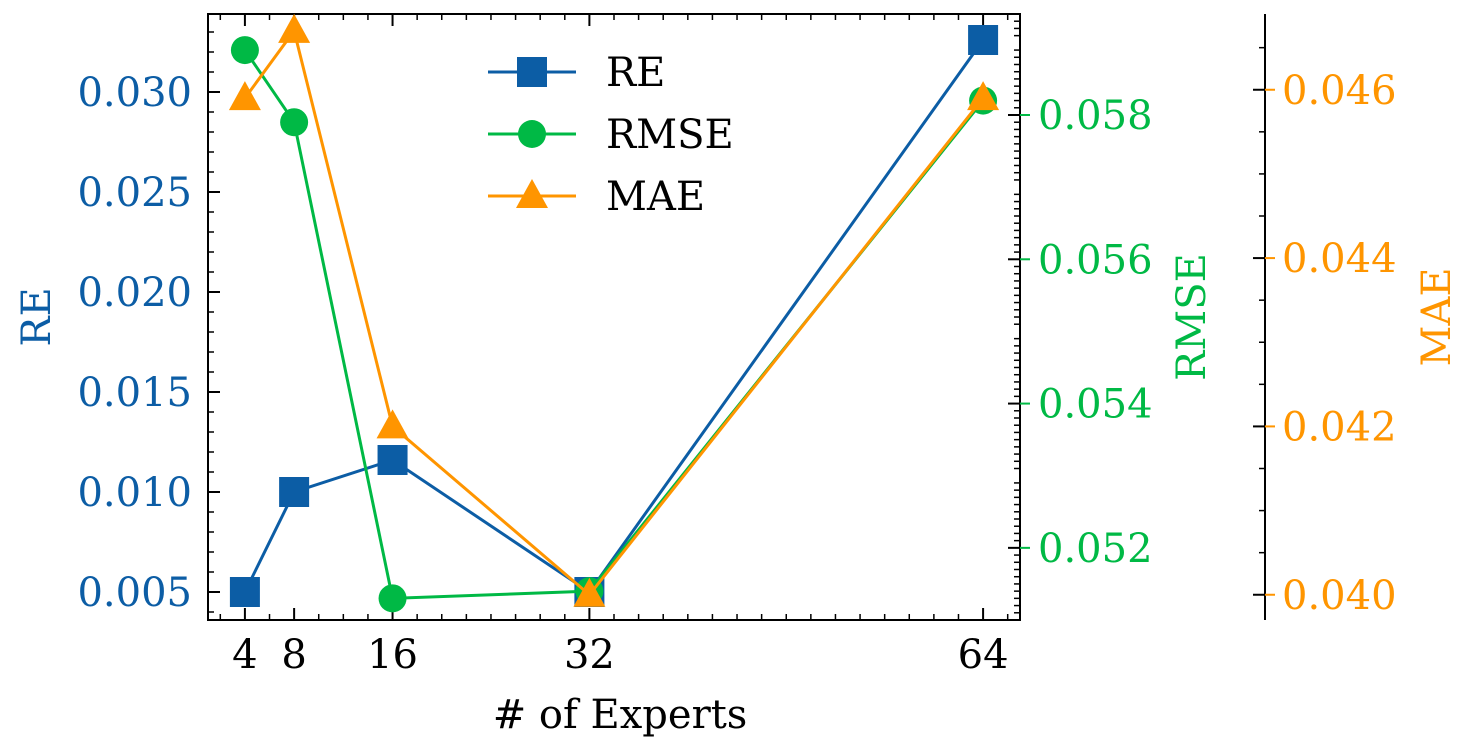 This screenshot has height=751, width=1472. I want to click on x-tick-label: 4, so click(244, 655).